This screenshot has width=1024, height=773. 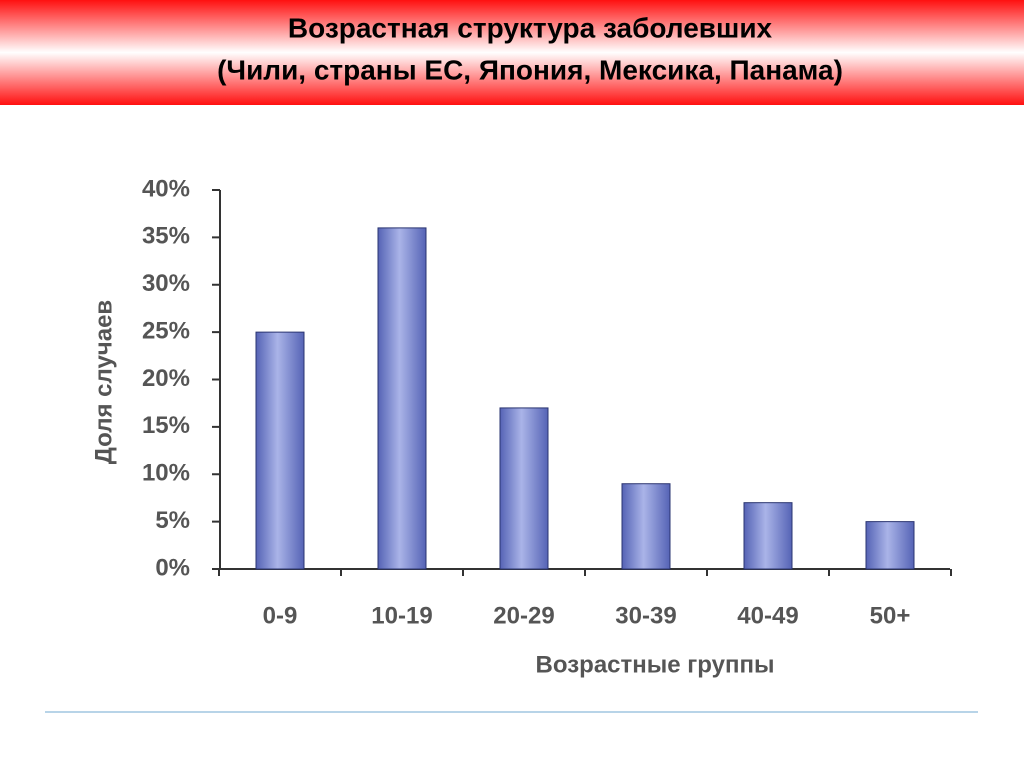 What do you see at coordinates (166, 283) in the screenshot?
I see `y-tick-label: 30%` at bounding box center [166, 283].